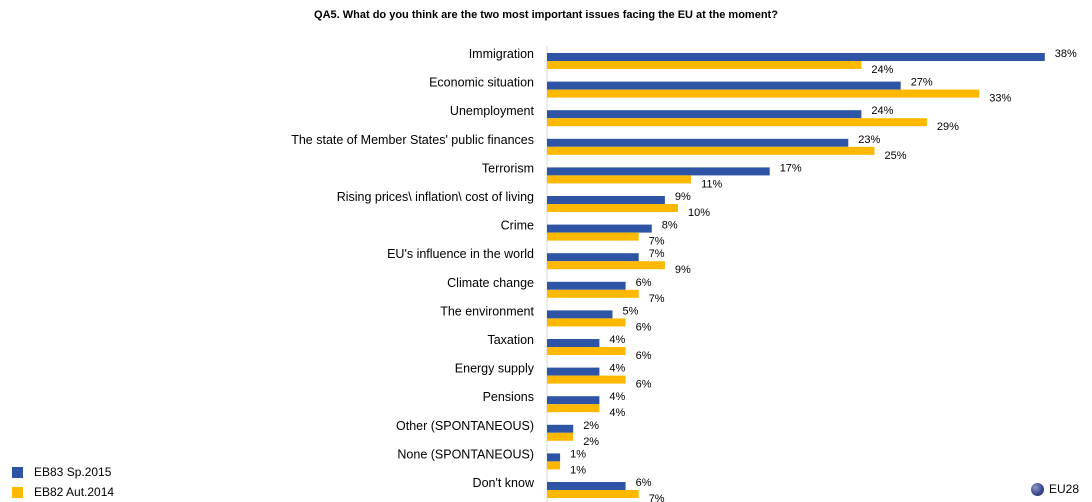 The image size is (1092, 502). I want to click on legend-label-series-1: EB83 Sp.2015, so click(73, 472).